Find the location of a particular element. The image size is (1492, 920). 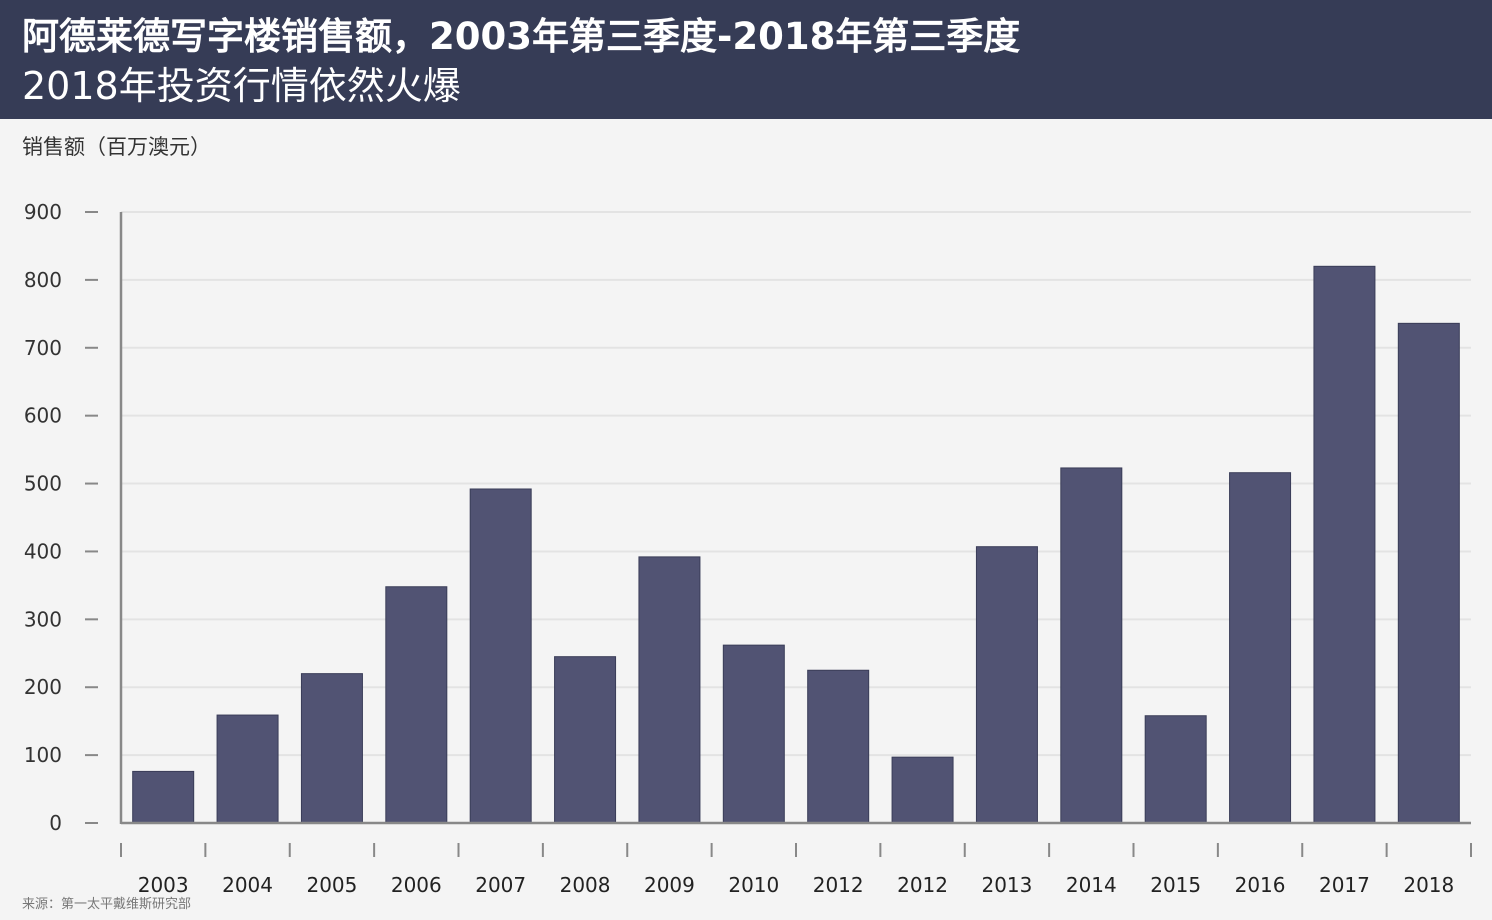

x-tick-label: 2006 is located at coordinates (416, 885).